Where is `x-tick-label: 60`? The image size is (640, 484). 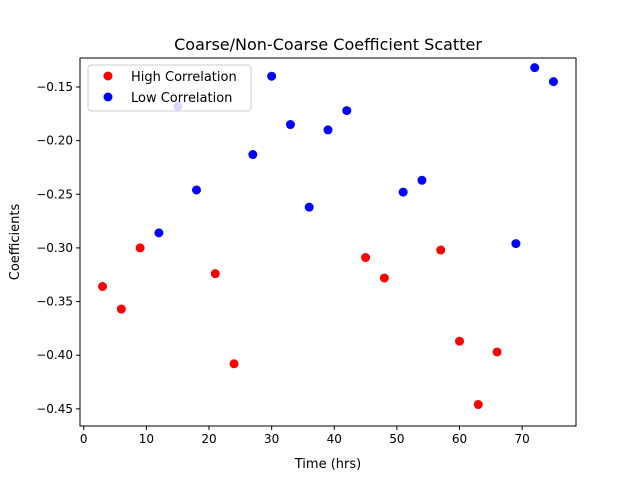 x-tick-label: 60 is located at coordinates (459, 439).